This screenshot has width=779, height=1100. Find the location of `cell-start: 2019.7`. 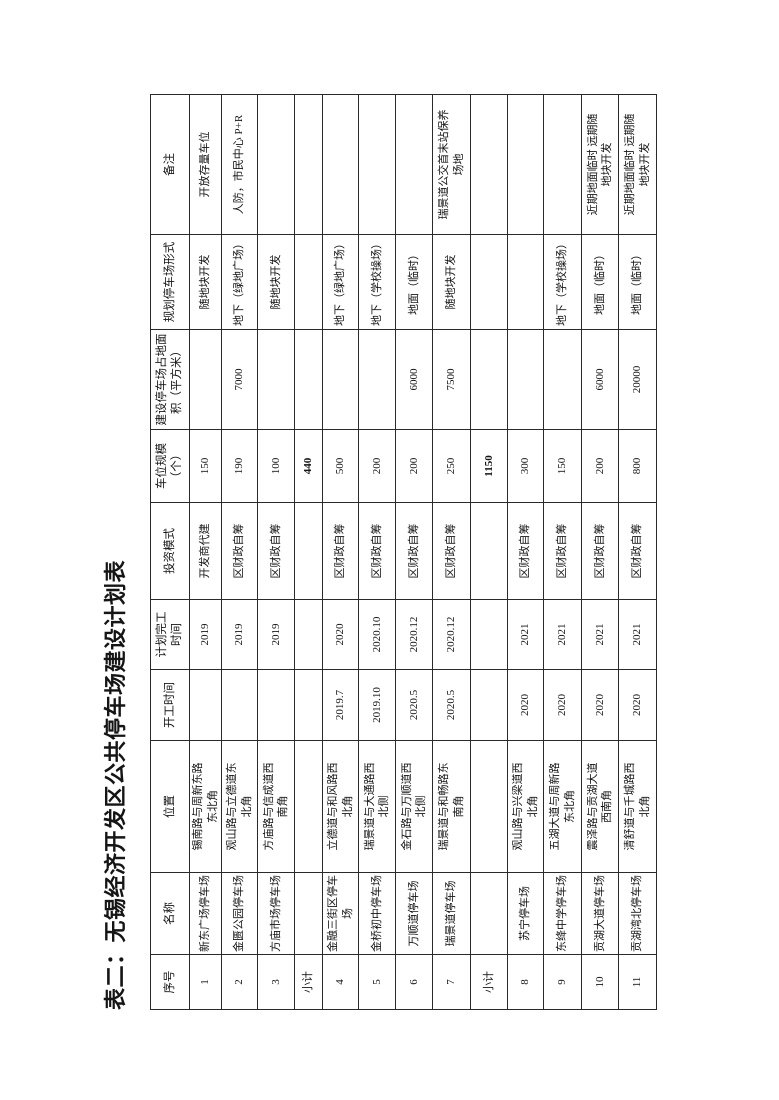

cell-start: 2019.7 is located at coordinates (340, 705).